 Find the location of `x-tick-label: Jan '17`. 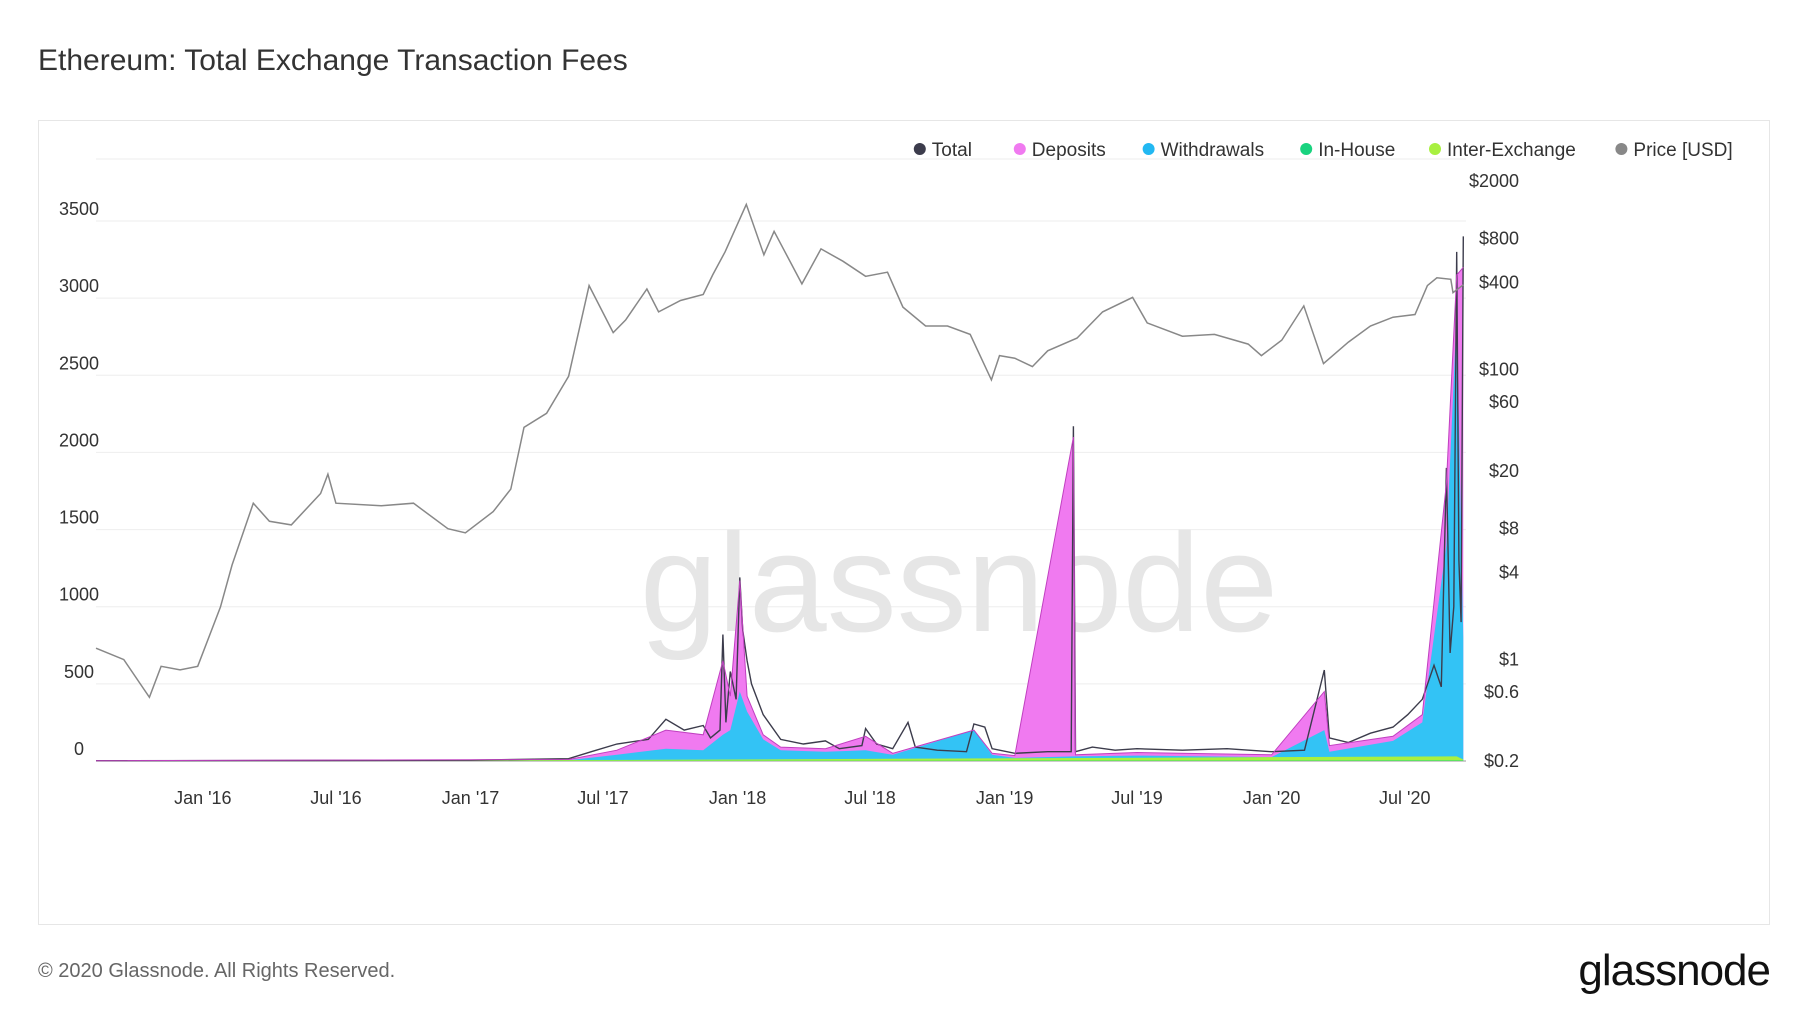

x-tick-label: Jan '17 is located at coordinates (470, 798).